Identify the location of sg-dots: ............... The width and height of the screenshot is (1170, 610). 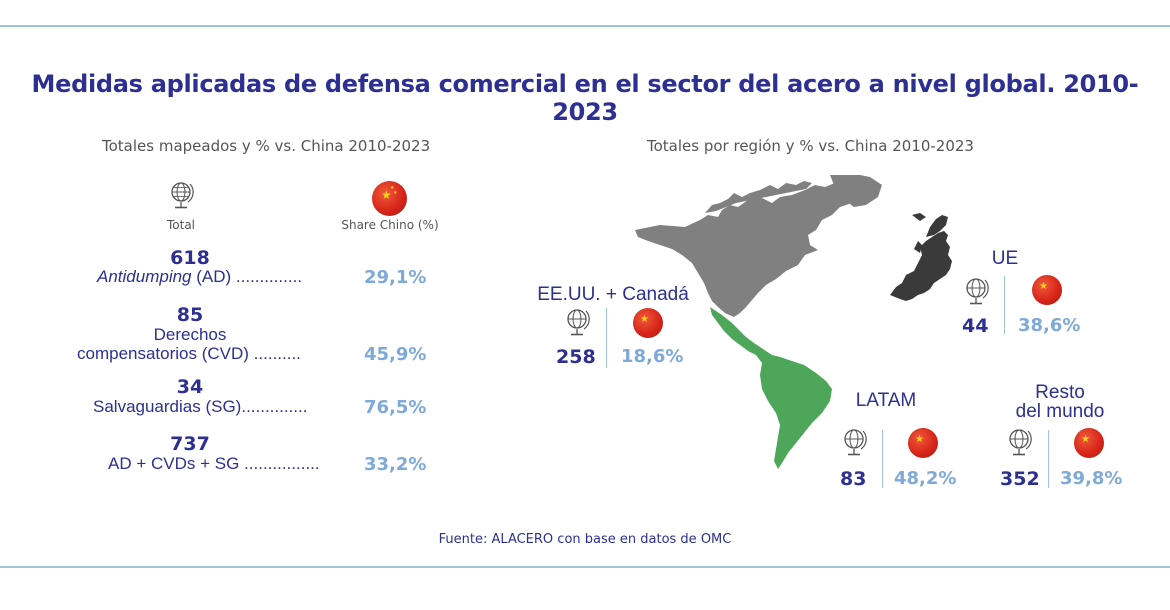
(274, 406).